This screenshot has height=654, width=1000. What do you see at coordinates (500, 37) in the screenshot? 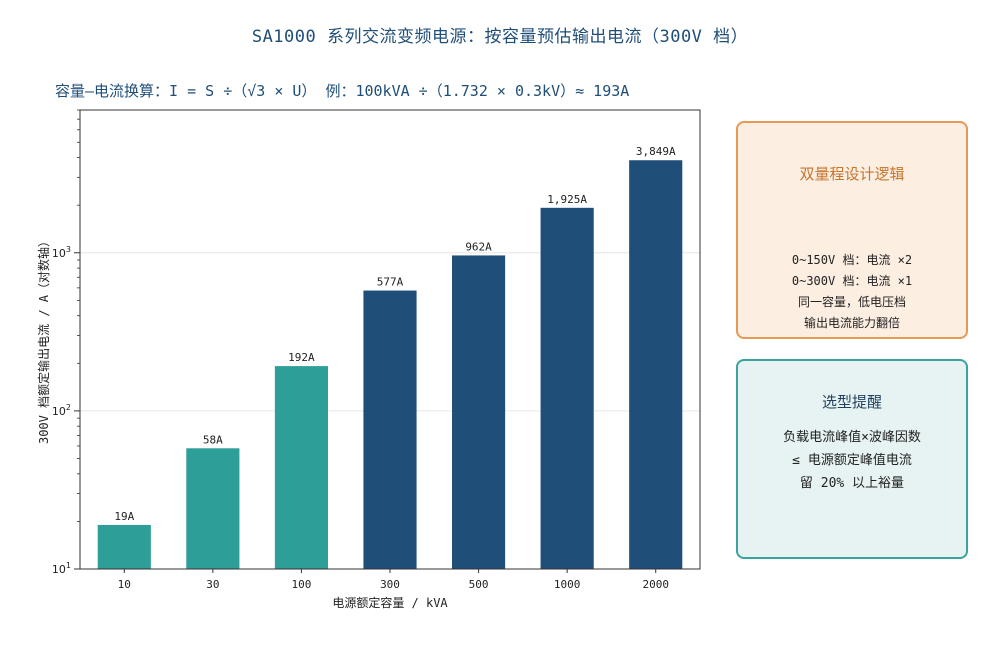
I see `chart-title: SA1000 系列交流变频电源：按容量预估输出电流（300V 档）` at bounding box center [500, 37].